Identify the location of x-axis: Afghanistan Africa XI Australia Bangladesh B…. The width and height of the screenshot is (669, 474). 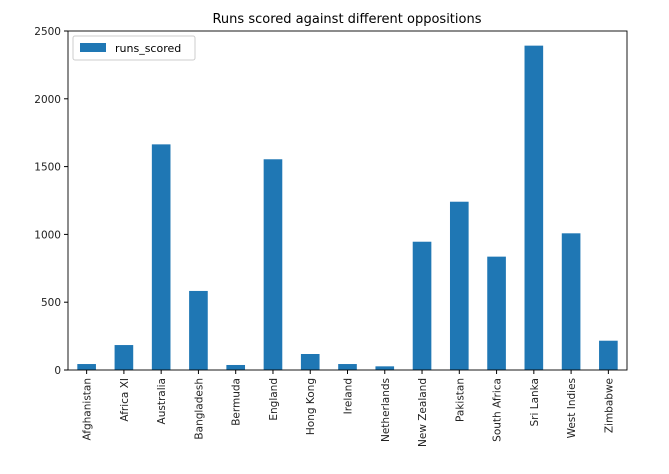
(348, 408).